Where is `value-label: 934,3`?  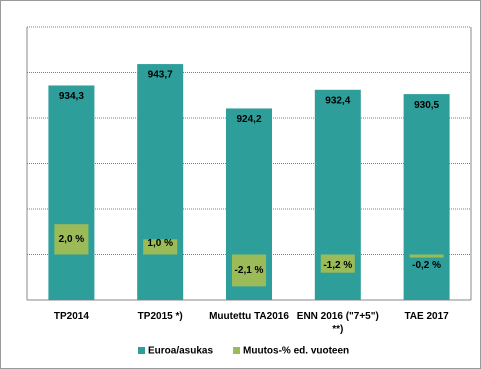
value-label: 934,3 is located at coordinates (71, 96).